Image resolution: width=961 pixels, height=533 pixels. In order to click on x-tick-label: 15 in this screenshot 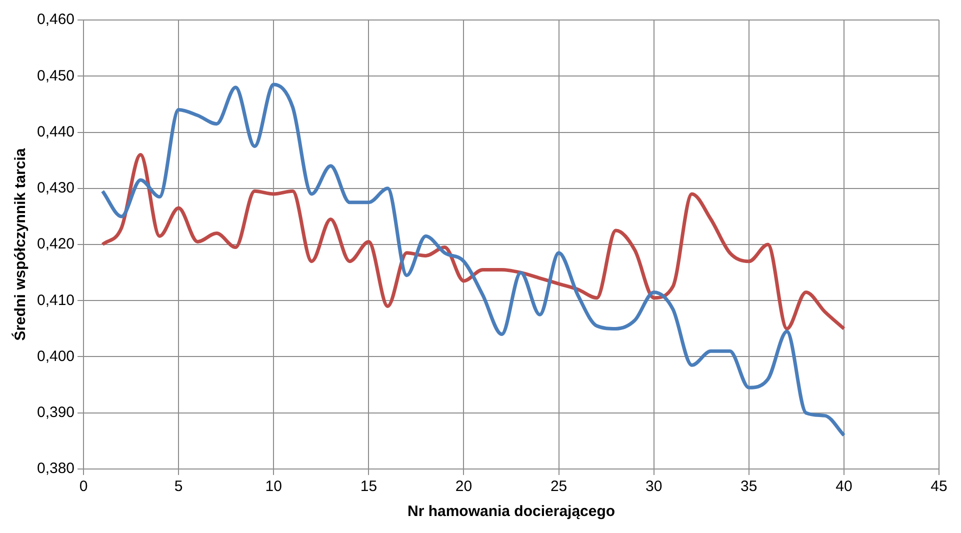, I will do `click(369, 487)`.